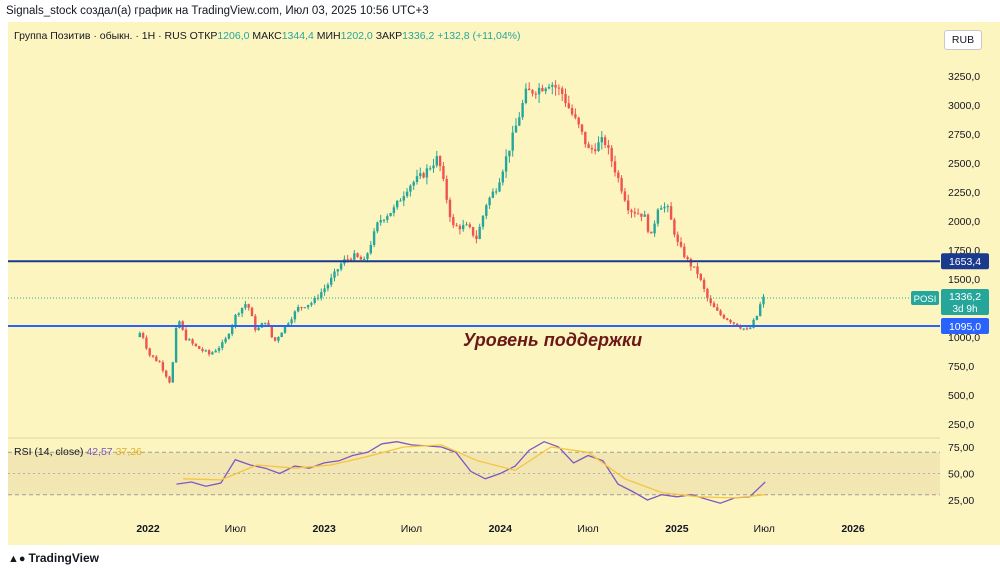  Describe the element at coordinates (925, 299) in the screenshot. I see `ticker-badge: POSI` at that location.